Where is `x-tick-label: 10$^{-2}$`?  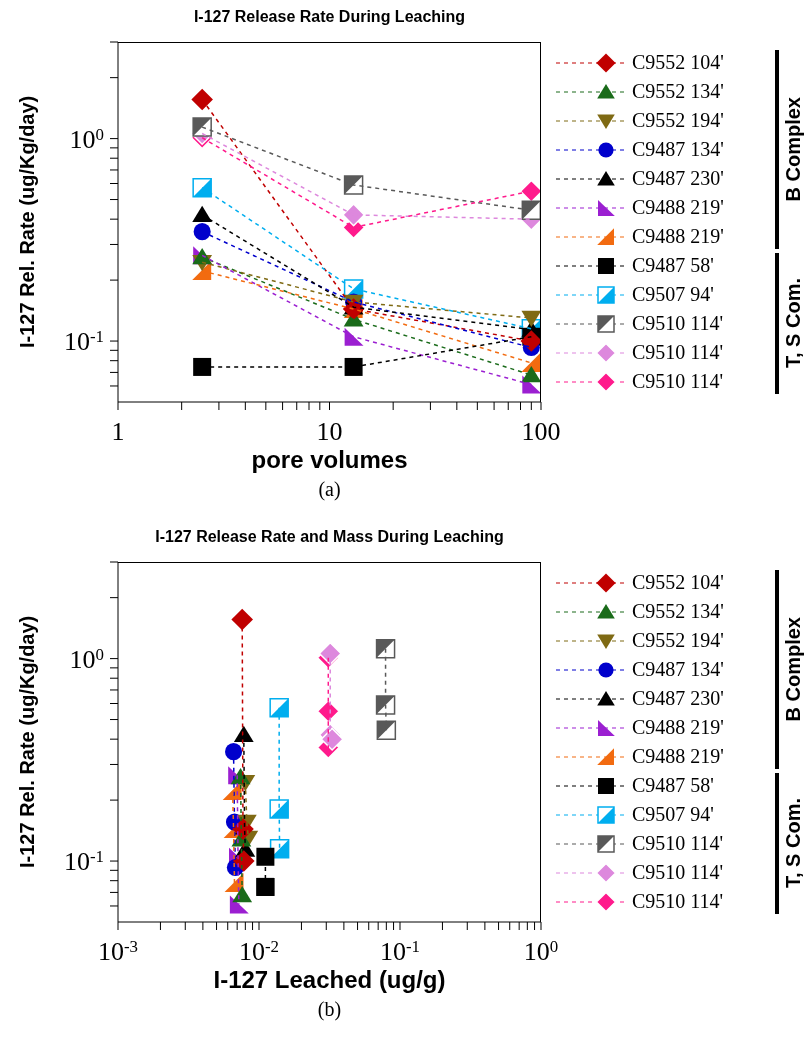 x-tick-label: 10$^{-2}$ is located at coordinates (259, 951).